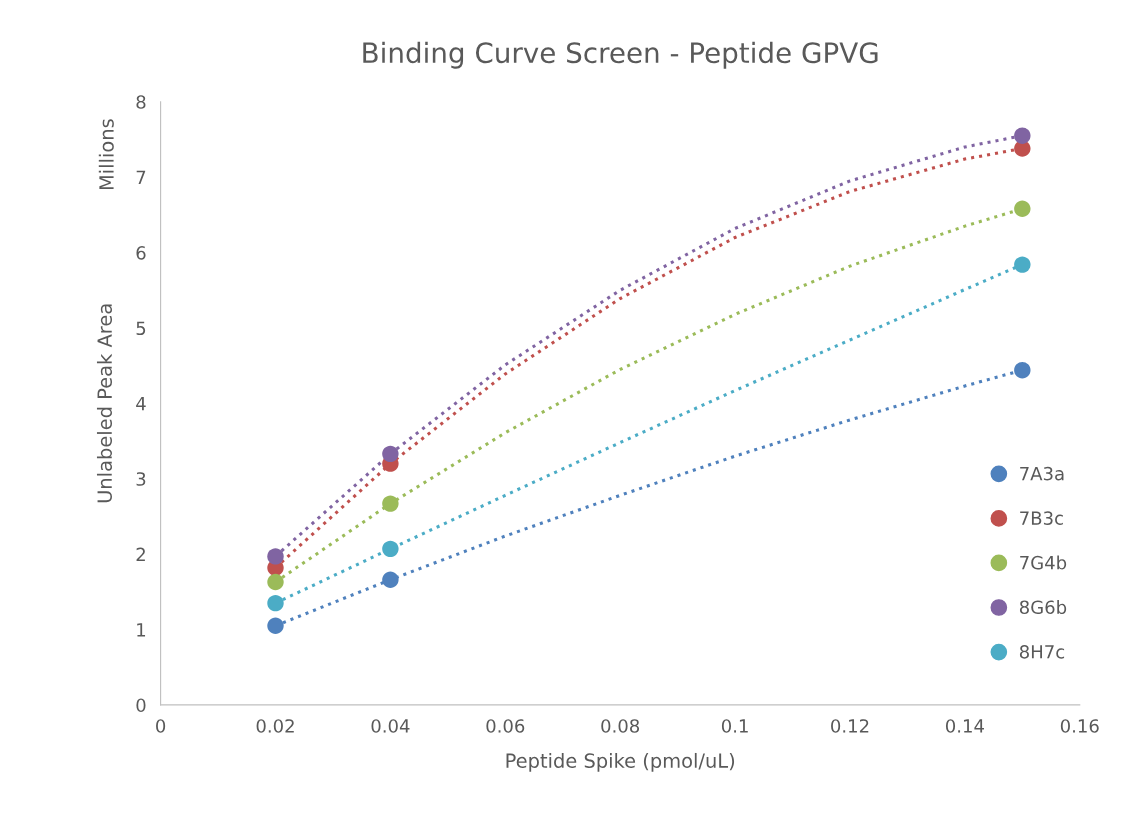  I want to click on legend-label: 7G4b, so click(1043, 562).